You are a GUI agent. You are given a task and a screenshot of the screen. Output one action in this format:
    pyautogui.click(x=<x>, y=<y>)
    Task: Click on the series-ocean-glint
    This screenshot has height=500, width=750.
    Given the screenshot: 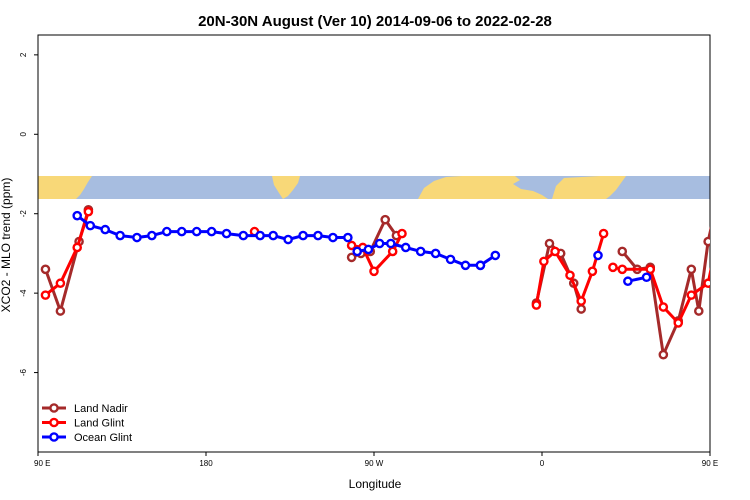 What is the action you would take?
    pyautogui.click(x=411, y=248)
    